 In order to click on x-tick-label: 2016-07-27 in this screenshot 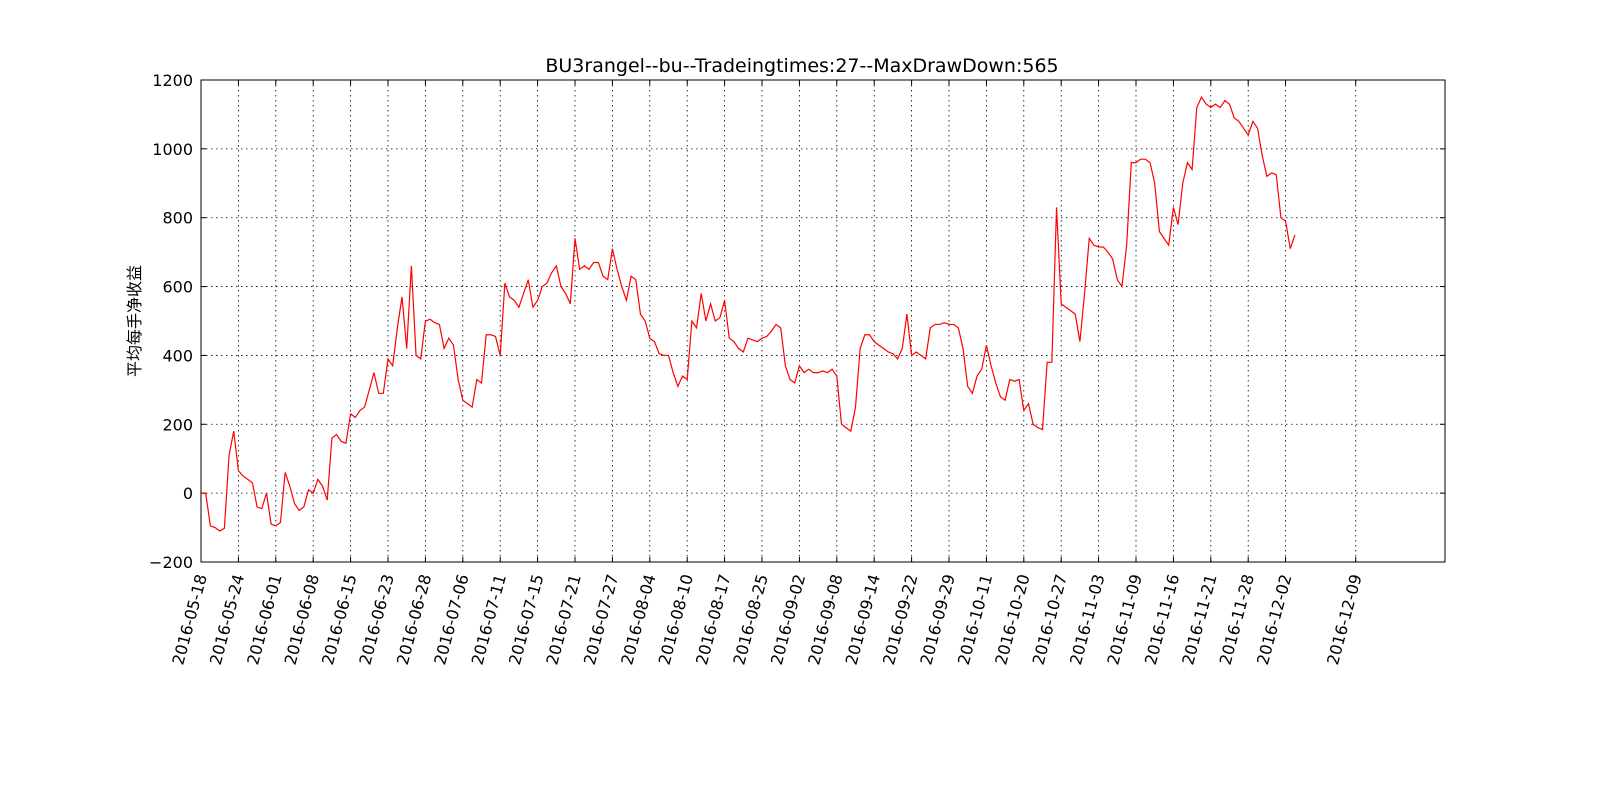, I will do `click(601, 619)`.